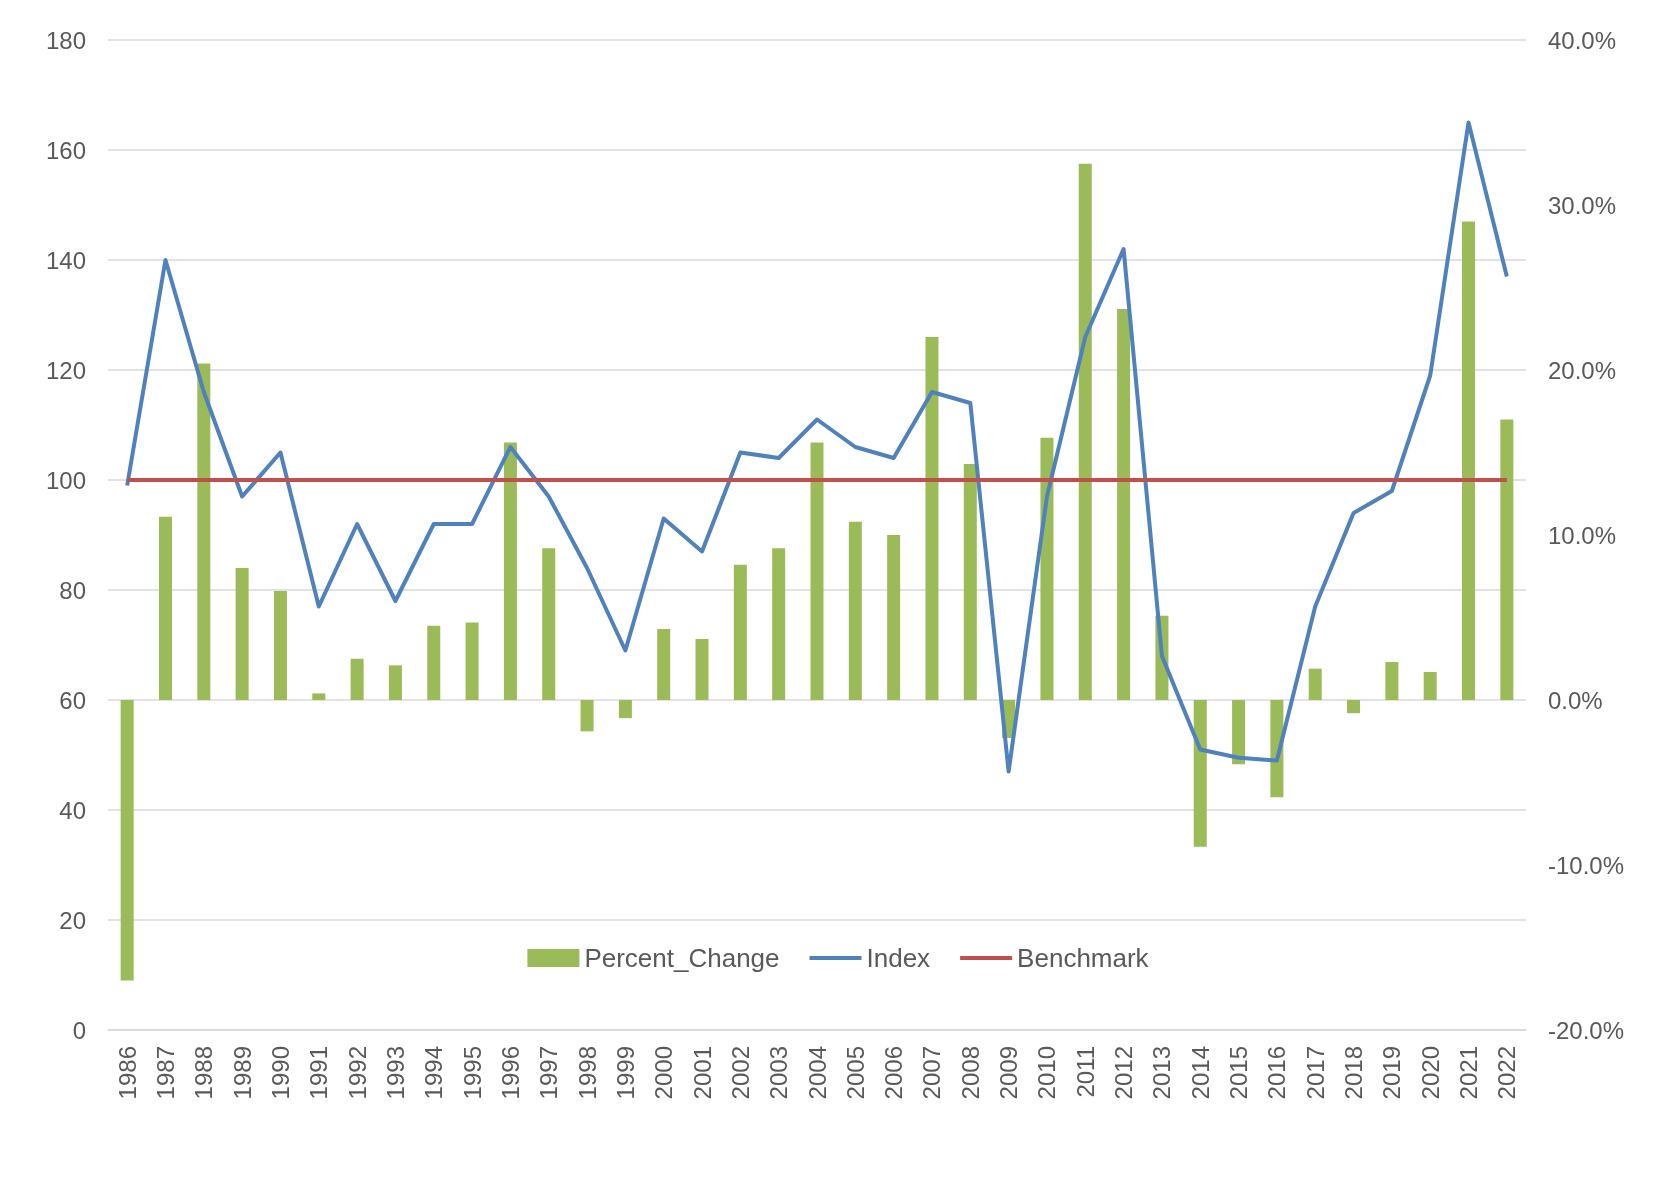 This screenshot has width=1676, height=1201. What do you see at coordinates (970, 1073) in the screenshot?
I see `x-tick-label: 2008` at bounding box center [970, 1073].